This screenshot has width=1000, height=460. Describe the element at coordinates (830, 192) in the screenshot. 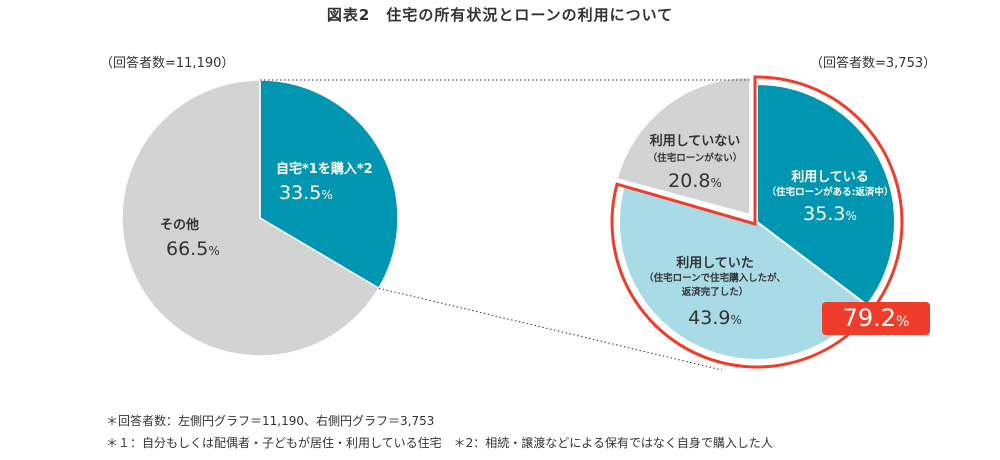

I see `note-using: （住宅ローンがある:返済中）` at that location.